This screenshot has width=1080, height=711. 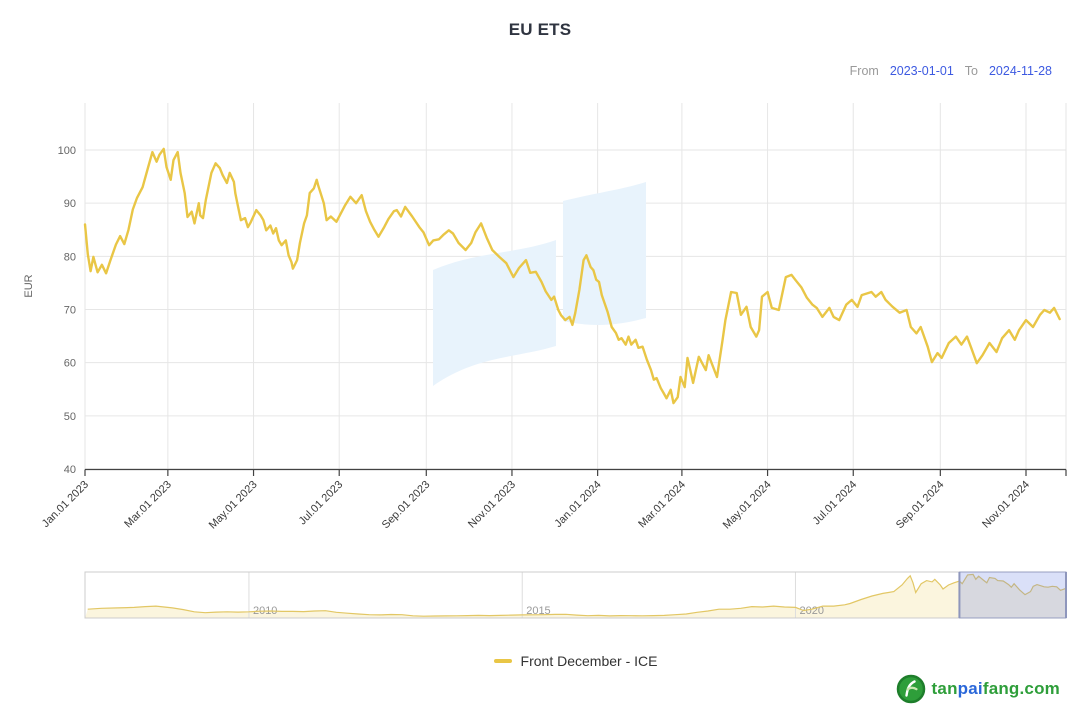 I want to click on to-date-input: 2024-11-28, so click(x=1020, y=71).